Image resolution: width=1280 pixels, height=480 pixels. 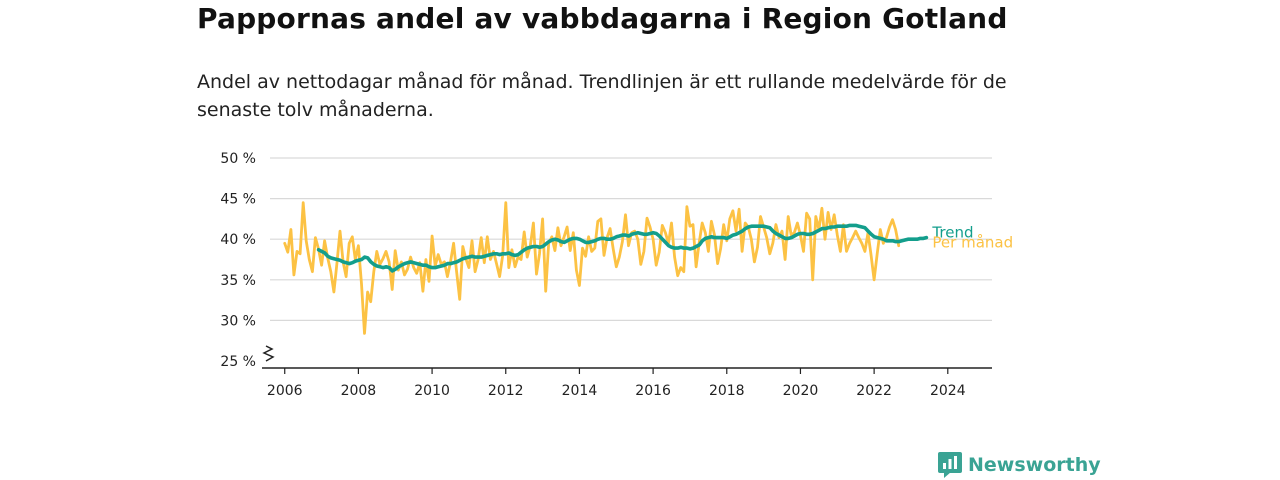 I want to click on y-tick-label-45: 45 %, so click(x=238, y=200).